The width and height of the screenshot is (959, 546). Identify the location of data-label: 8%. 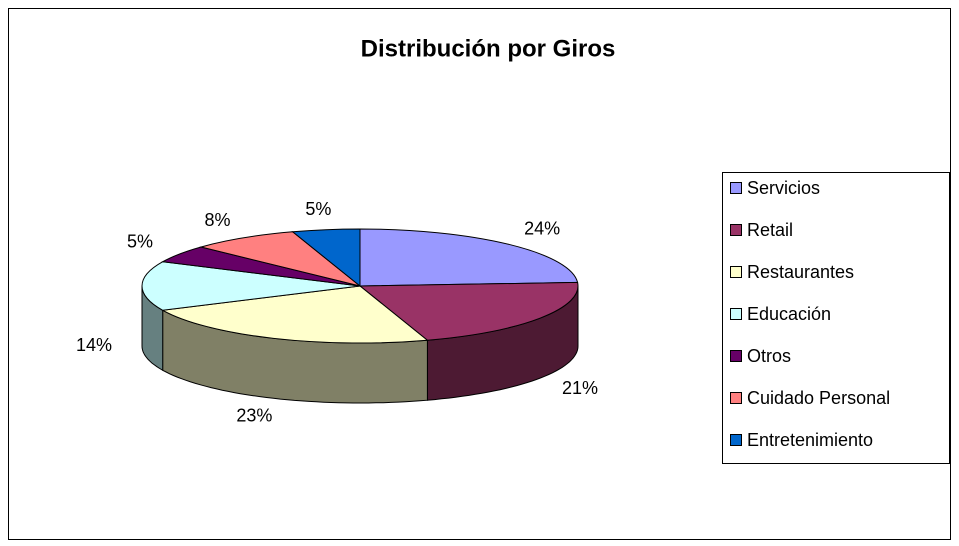
(217, 220).